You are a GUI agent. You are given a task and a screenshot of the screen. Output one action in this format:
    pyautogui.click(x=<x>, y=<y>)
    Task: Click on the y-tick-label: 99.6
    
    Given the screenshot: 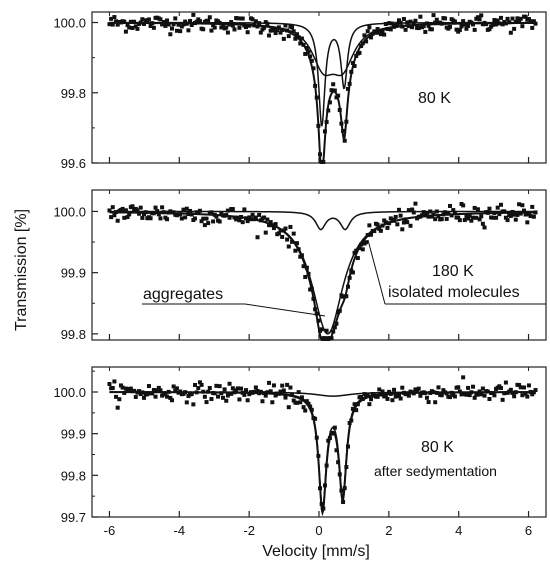 What is the action you would take?
    pyautogui.click(x=73, y=163)
    